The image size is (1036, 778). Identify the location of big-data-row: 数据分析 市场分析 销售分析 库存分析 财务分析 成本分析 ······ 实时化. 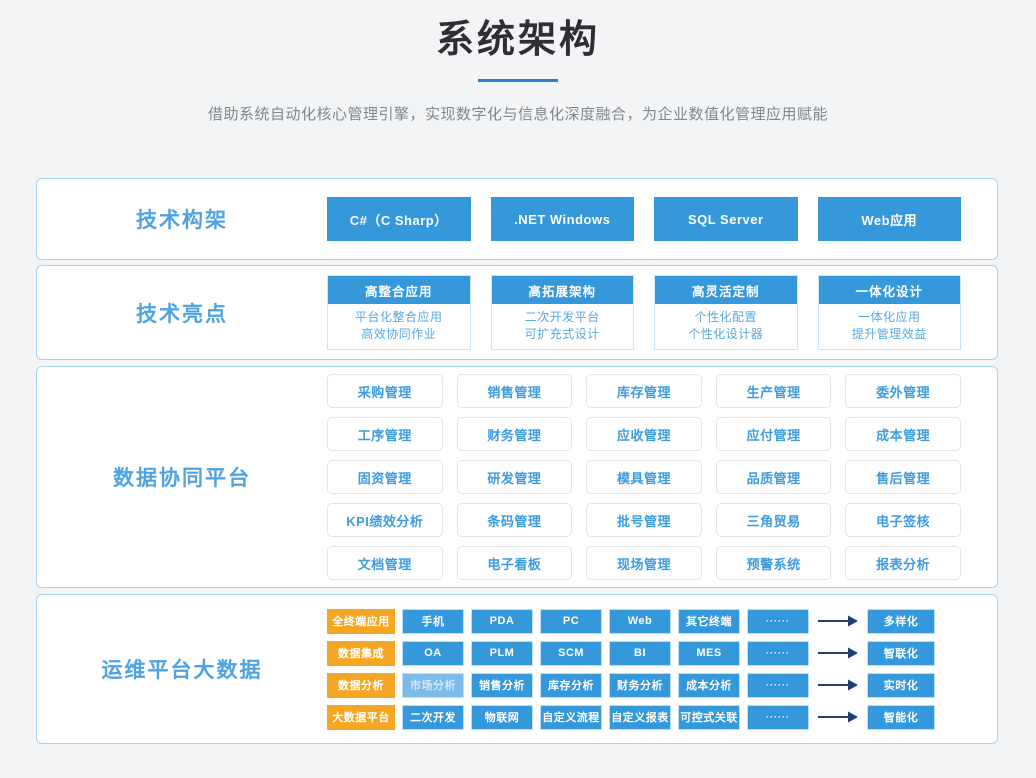
(644, 685).